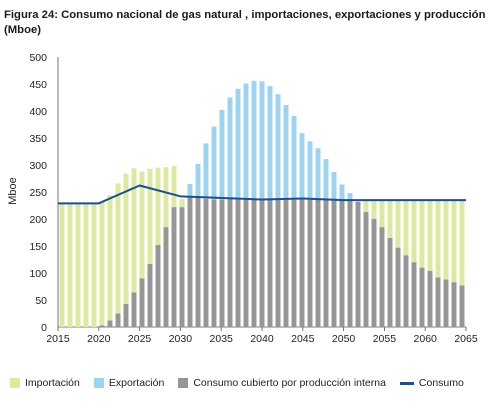  I want to click on bar-produccion-2028, so click(166, 277).